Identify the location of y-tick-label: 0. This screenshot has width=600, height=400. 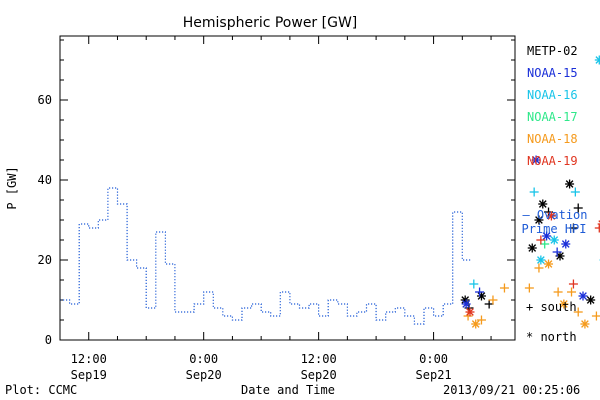
(48, 340).